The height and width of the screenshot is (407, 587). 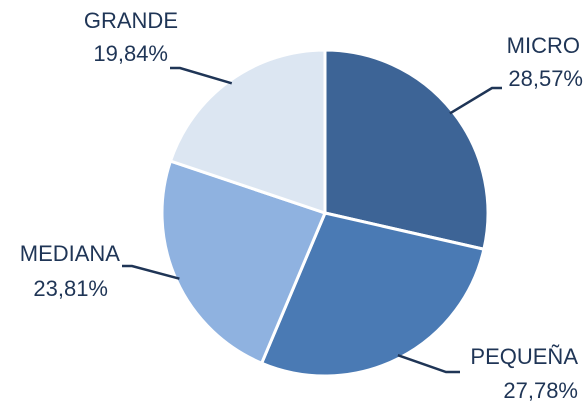 I want to click on slice-value-label: 27,78%, so click(x=540, y=390).